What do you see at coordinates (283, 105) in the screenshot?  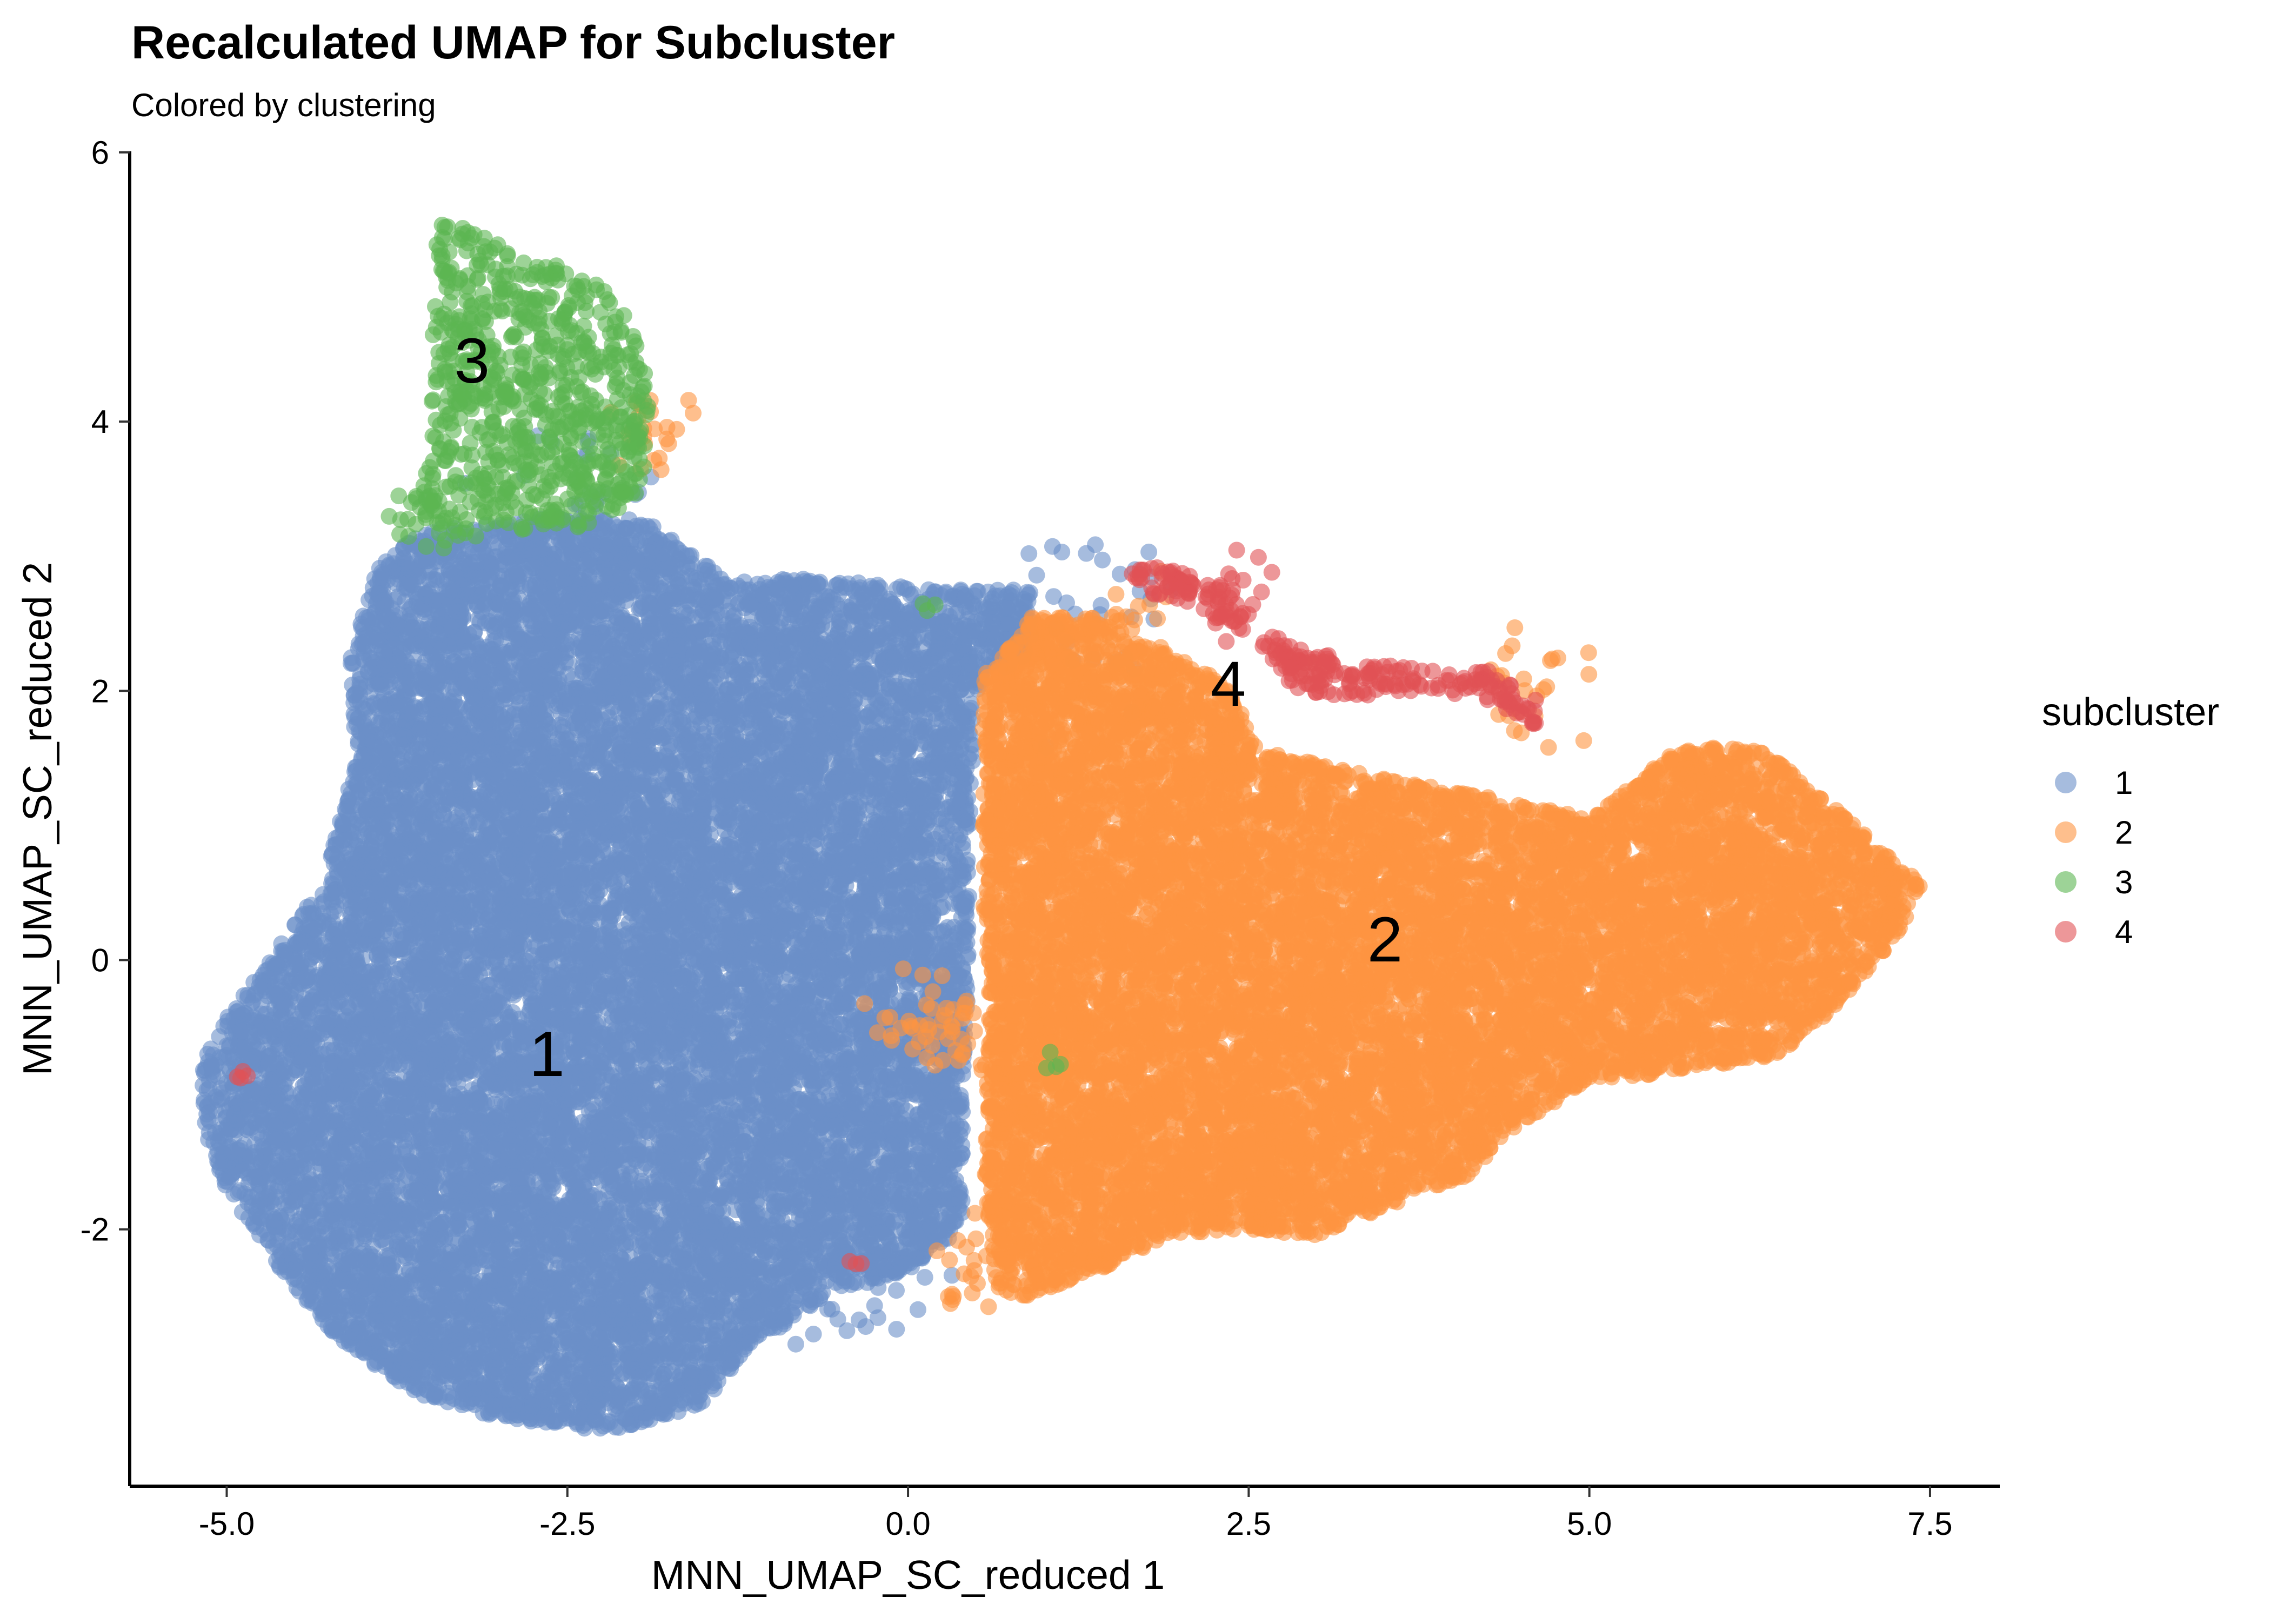 I see `chart-subtitle: Colored by clustering` at bounding box center [283, 105].